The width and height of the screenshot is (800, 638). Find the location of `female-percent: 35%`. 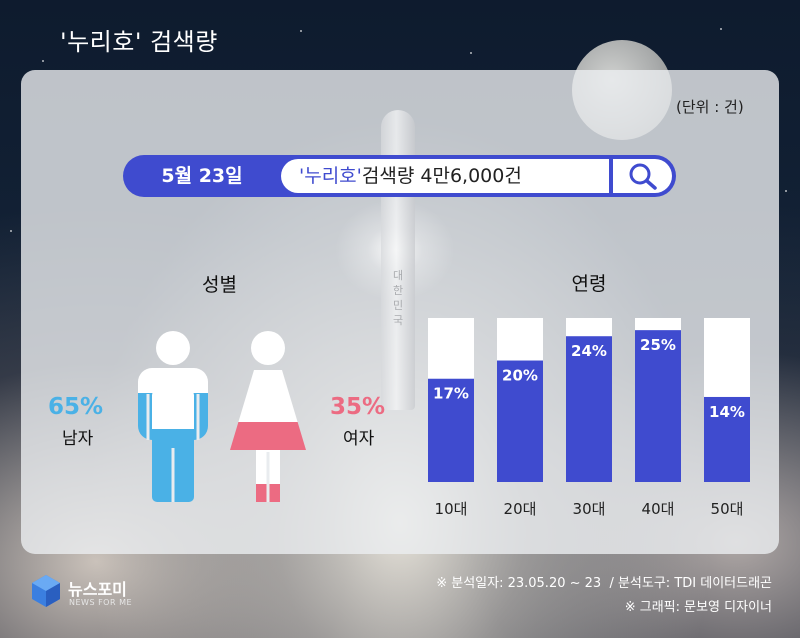

female-percent: 35% is located at coordinates (358, 407).